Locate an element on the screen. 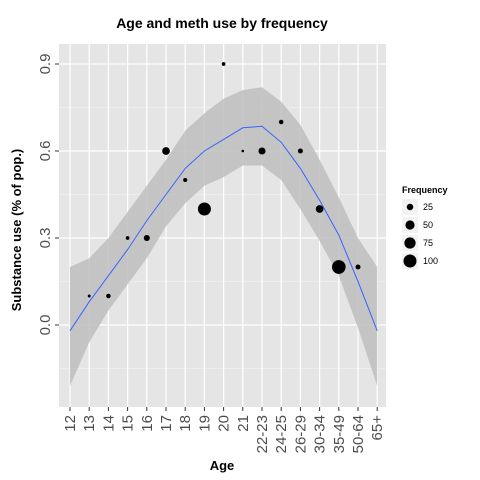  x-tick-label: 17 is located at coordinates (166, 423).